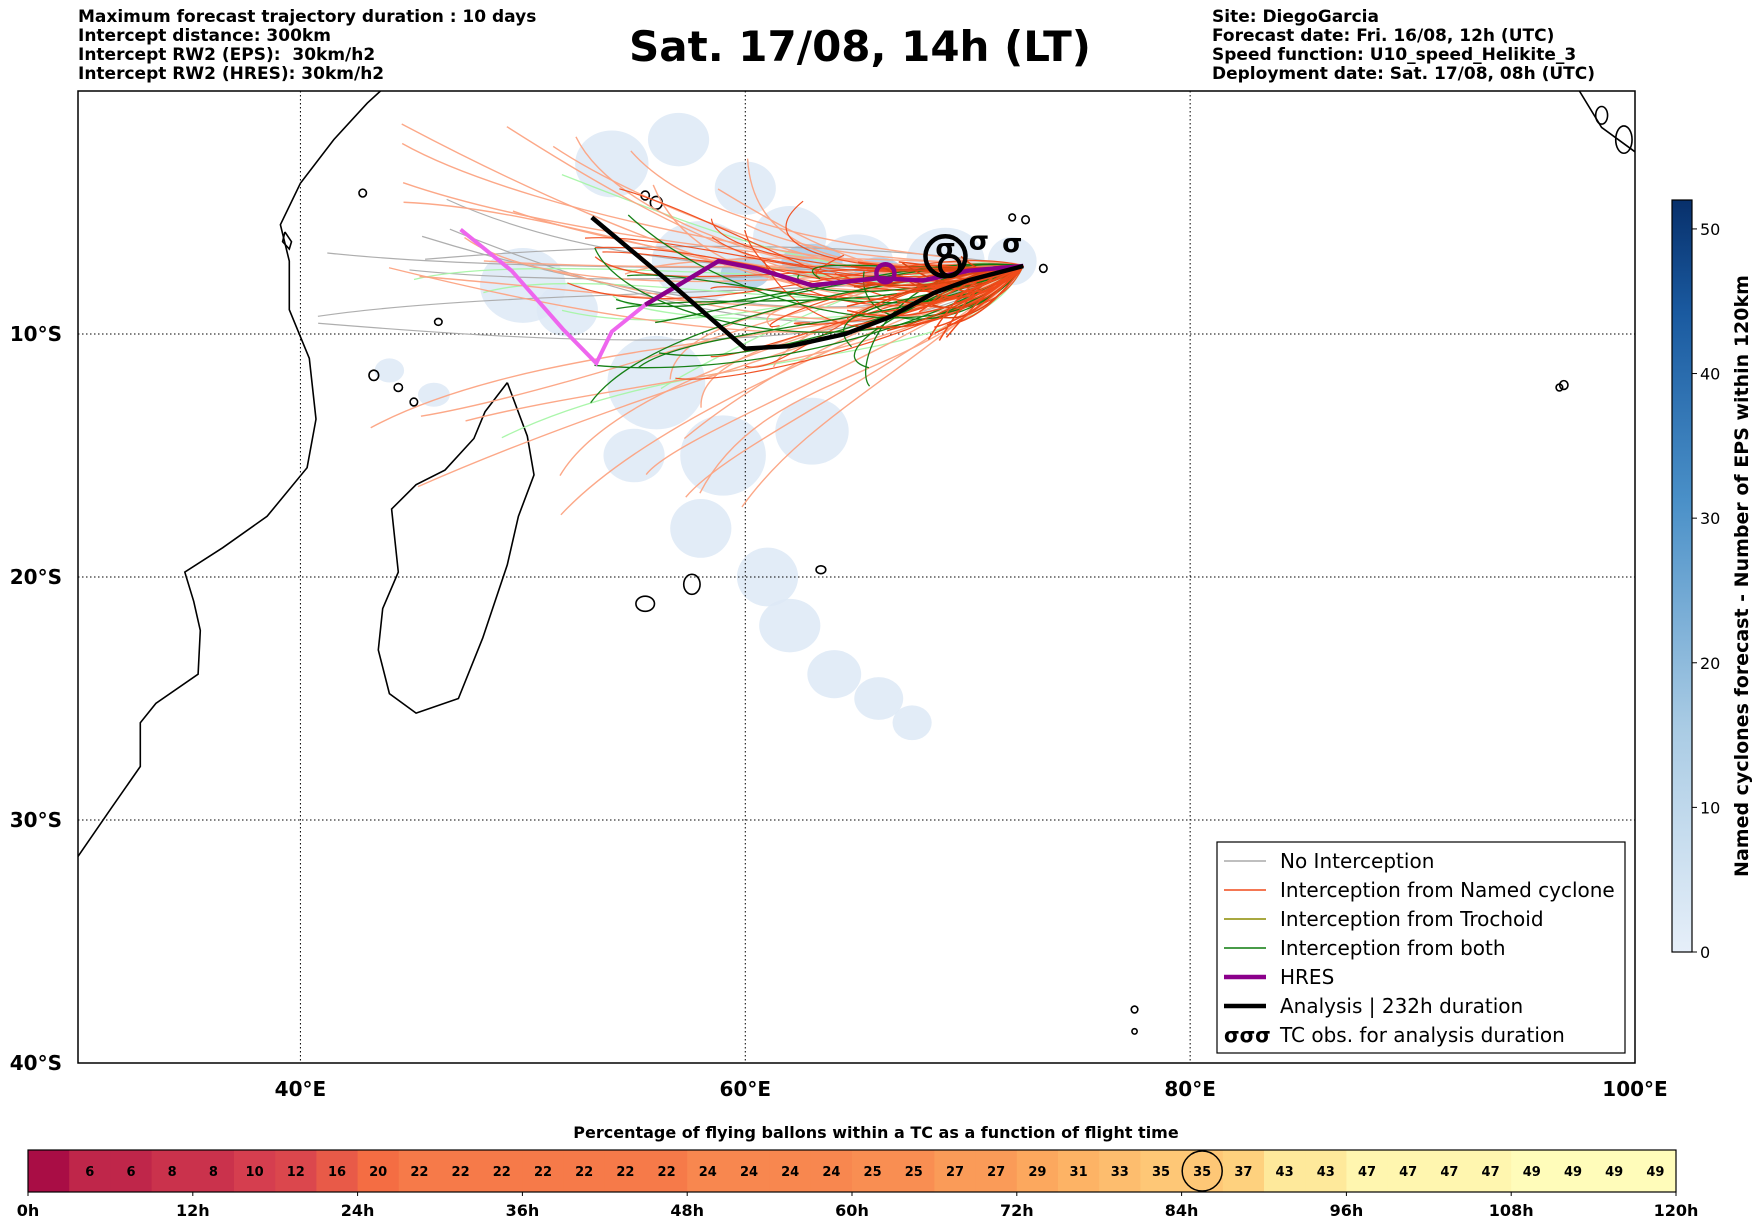 The height and width of the screenshot is (1223, 1754). I want to click on percentage-tick-label: 12h, so click(193, 1210).